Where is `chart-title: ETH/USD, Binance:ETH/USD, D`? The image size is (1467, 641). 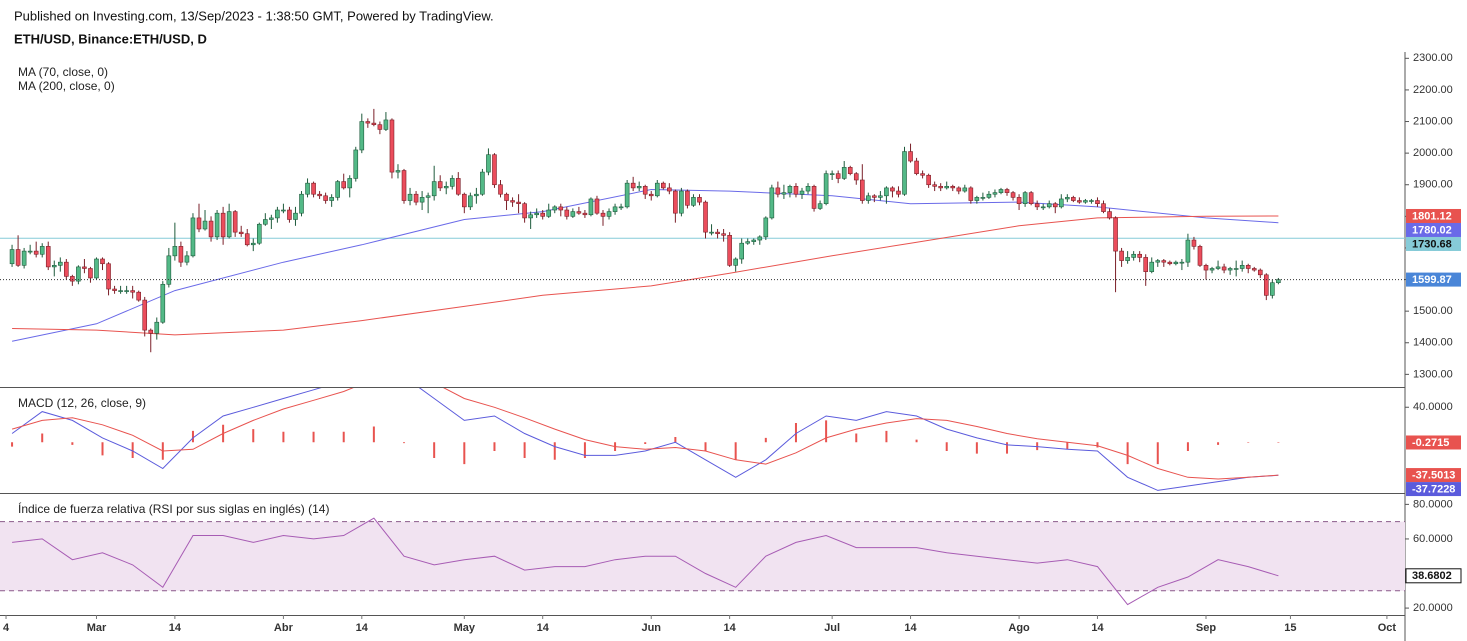 chart-title: ETH/USD, Binance:ETH/USD, D is located at coordinates (110, 38).